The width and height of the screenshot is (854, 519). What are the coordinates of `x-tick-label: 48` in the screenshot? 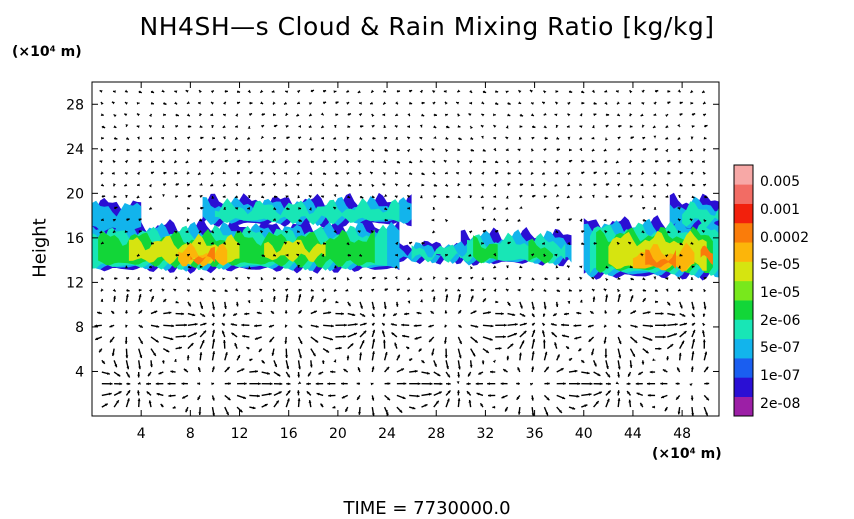 It's located at (682, 434).